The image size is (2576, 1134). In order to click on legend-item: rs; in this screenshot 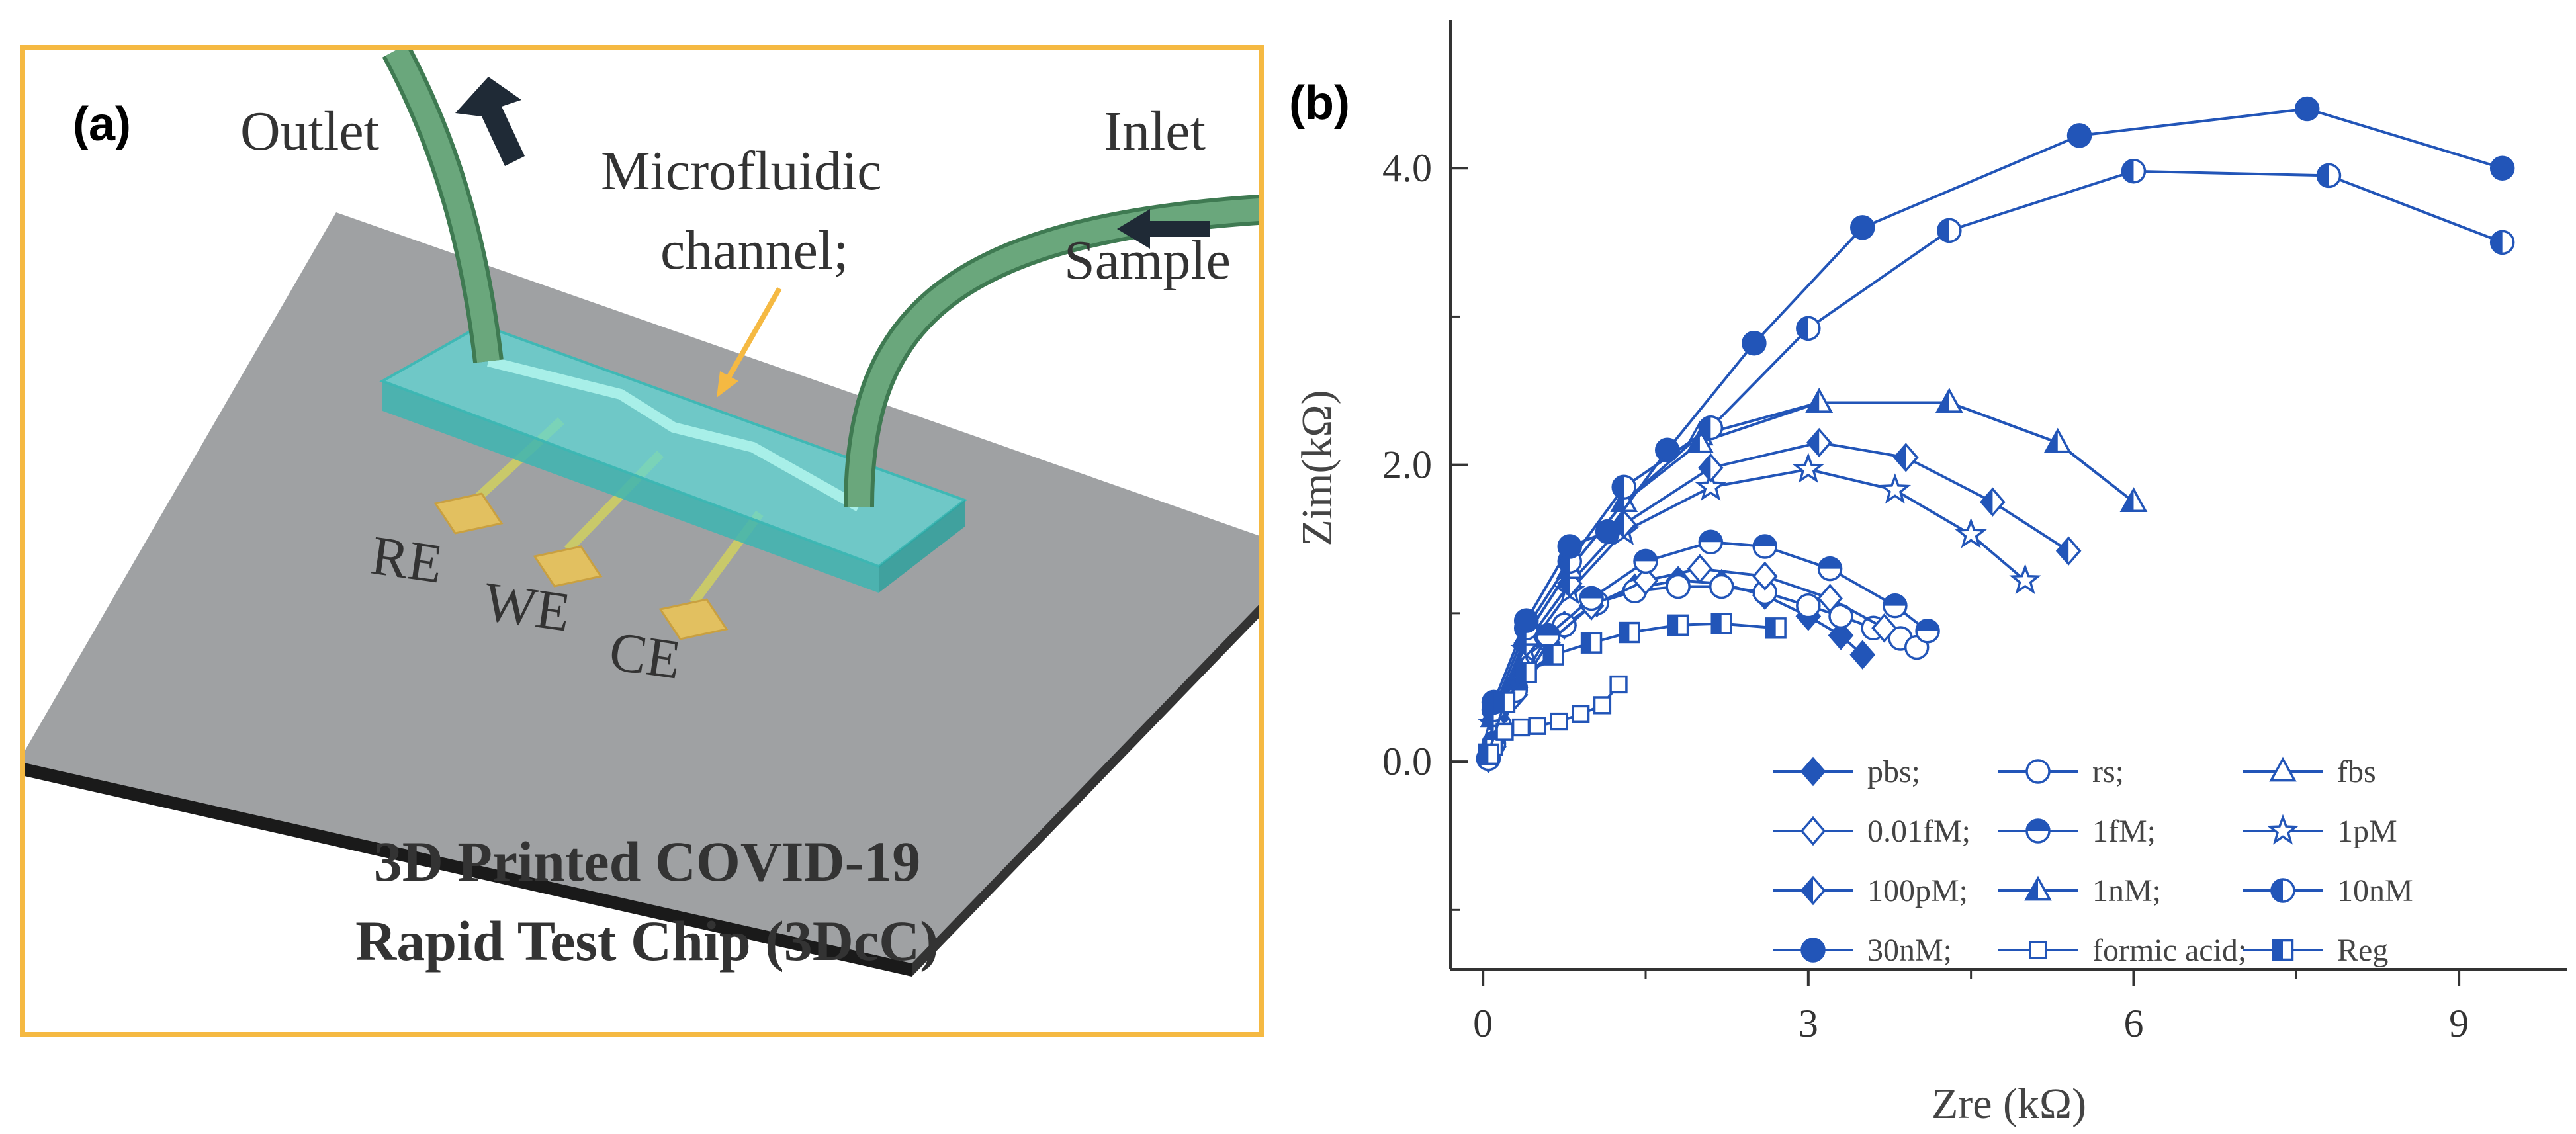, I will do `click(2061, 772)`.